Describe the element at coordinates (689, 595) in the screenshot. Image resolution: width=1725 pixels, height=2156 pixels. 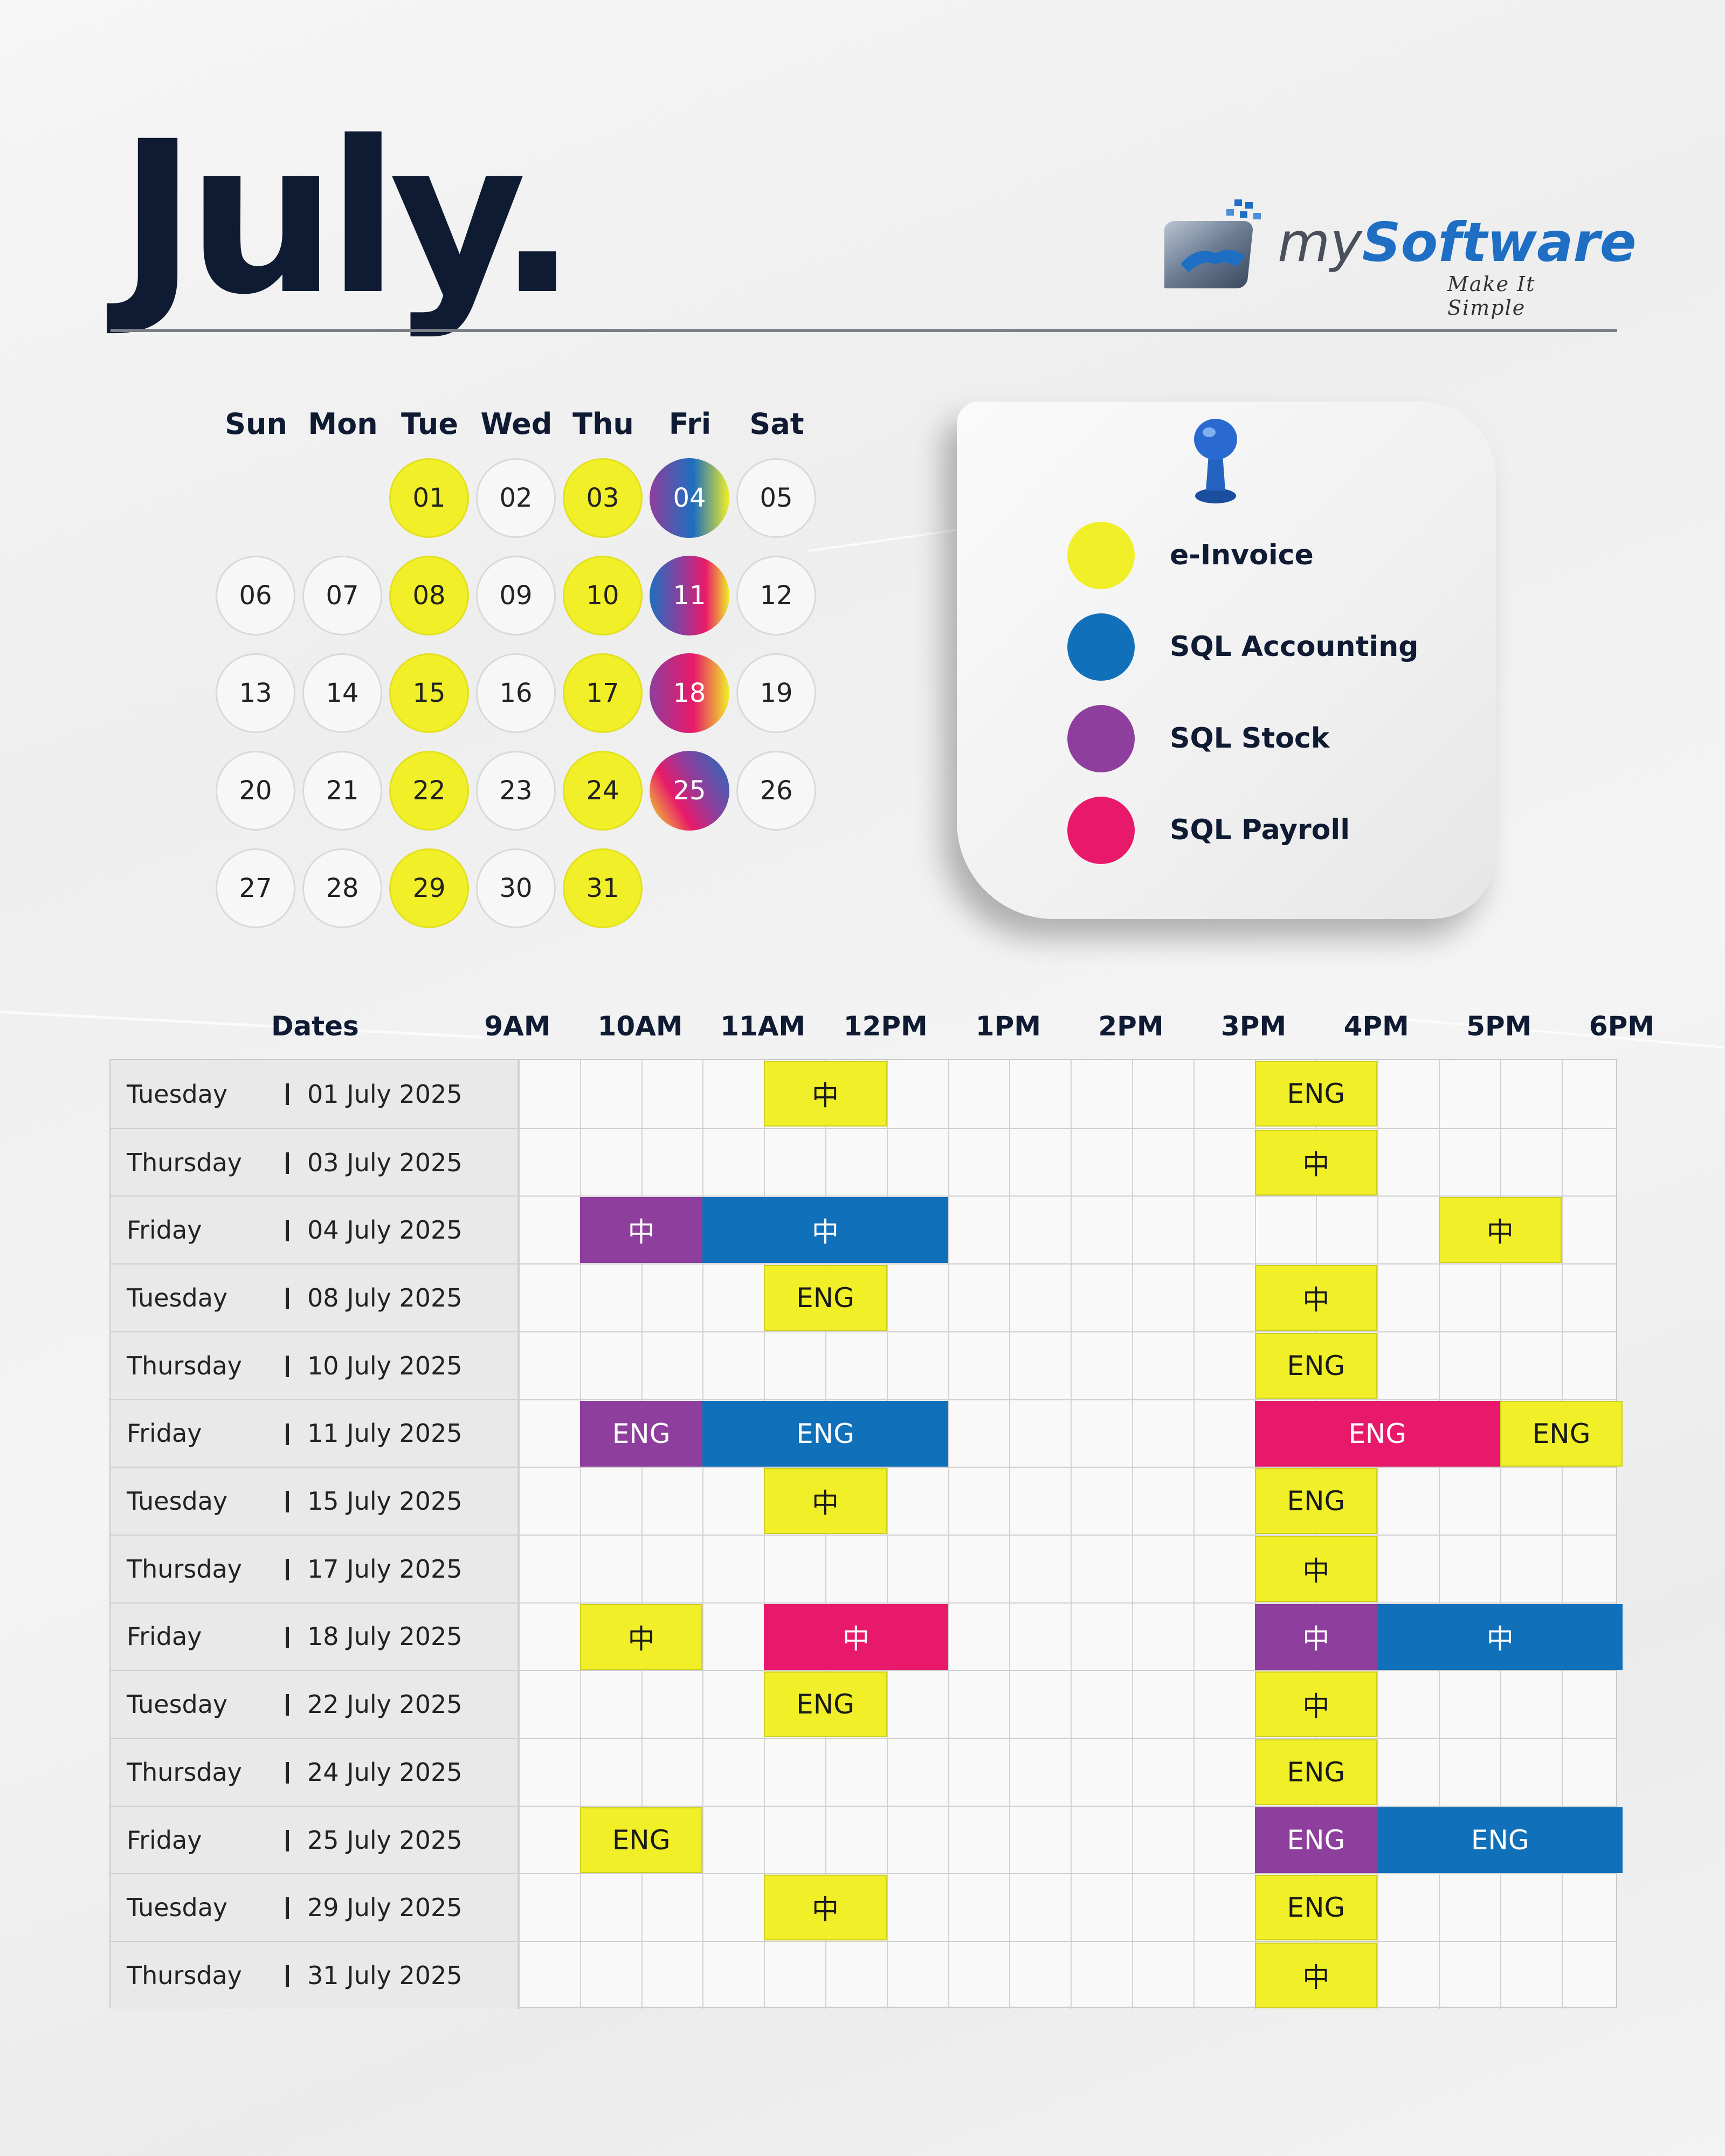
I see `calendar-day-11: 11` at that location.